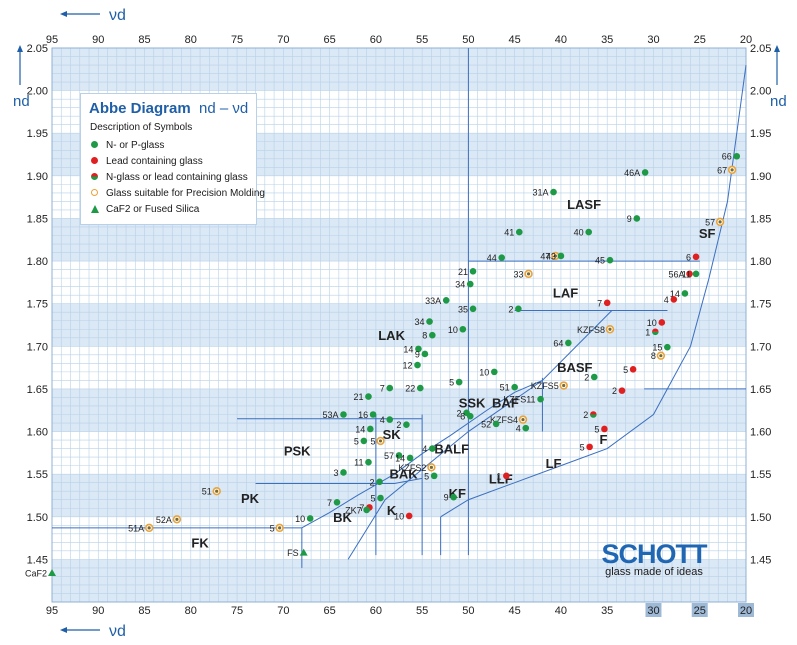 Image resolution: width=797 pixels, height=645 pixels. Describe the element at coordinates (52, 611) in the screenshot. I see `x-tick-label-bottom: 95` at that location.